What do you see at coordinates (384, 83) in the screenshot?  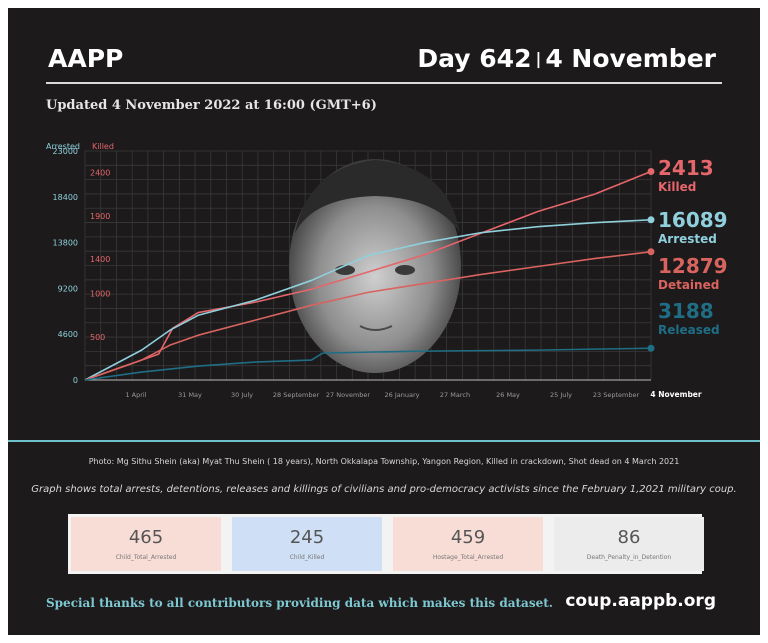 I see `header-rule` at bounding box center [384, 83].